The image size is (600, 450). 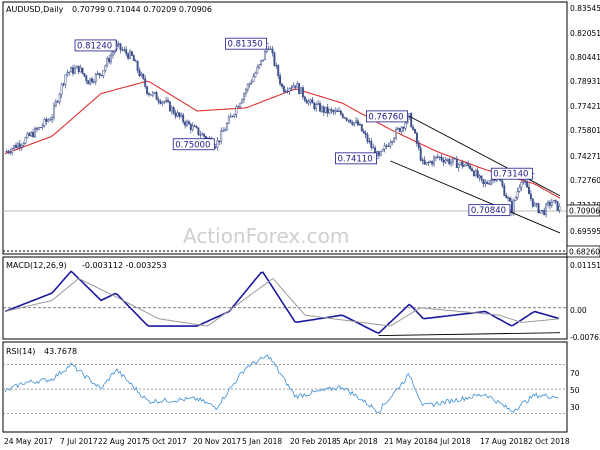 I want to click on rsi-tick-label: 70, so click(x=575, y=373).